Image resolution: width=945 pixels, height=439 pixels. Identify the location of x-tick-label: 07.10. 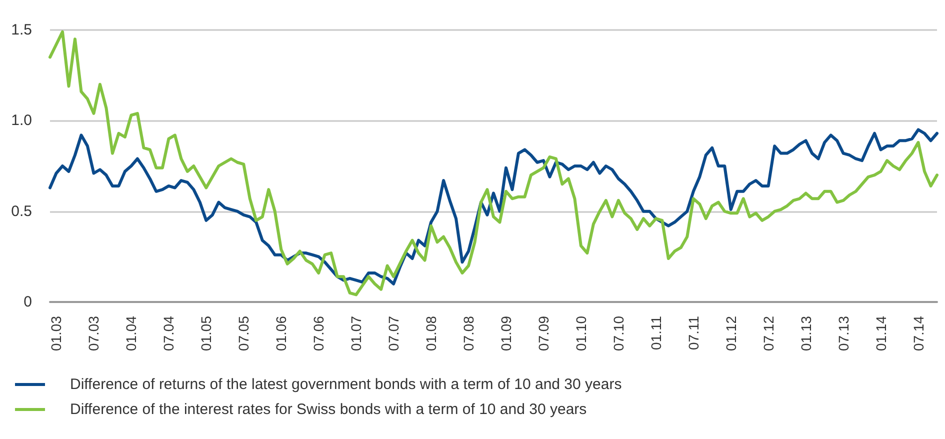
(618, 334).